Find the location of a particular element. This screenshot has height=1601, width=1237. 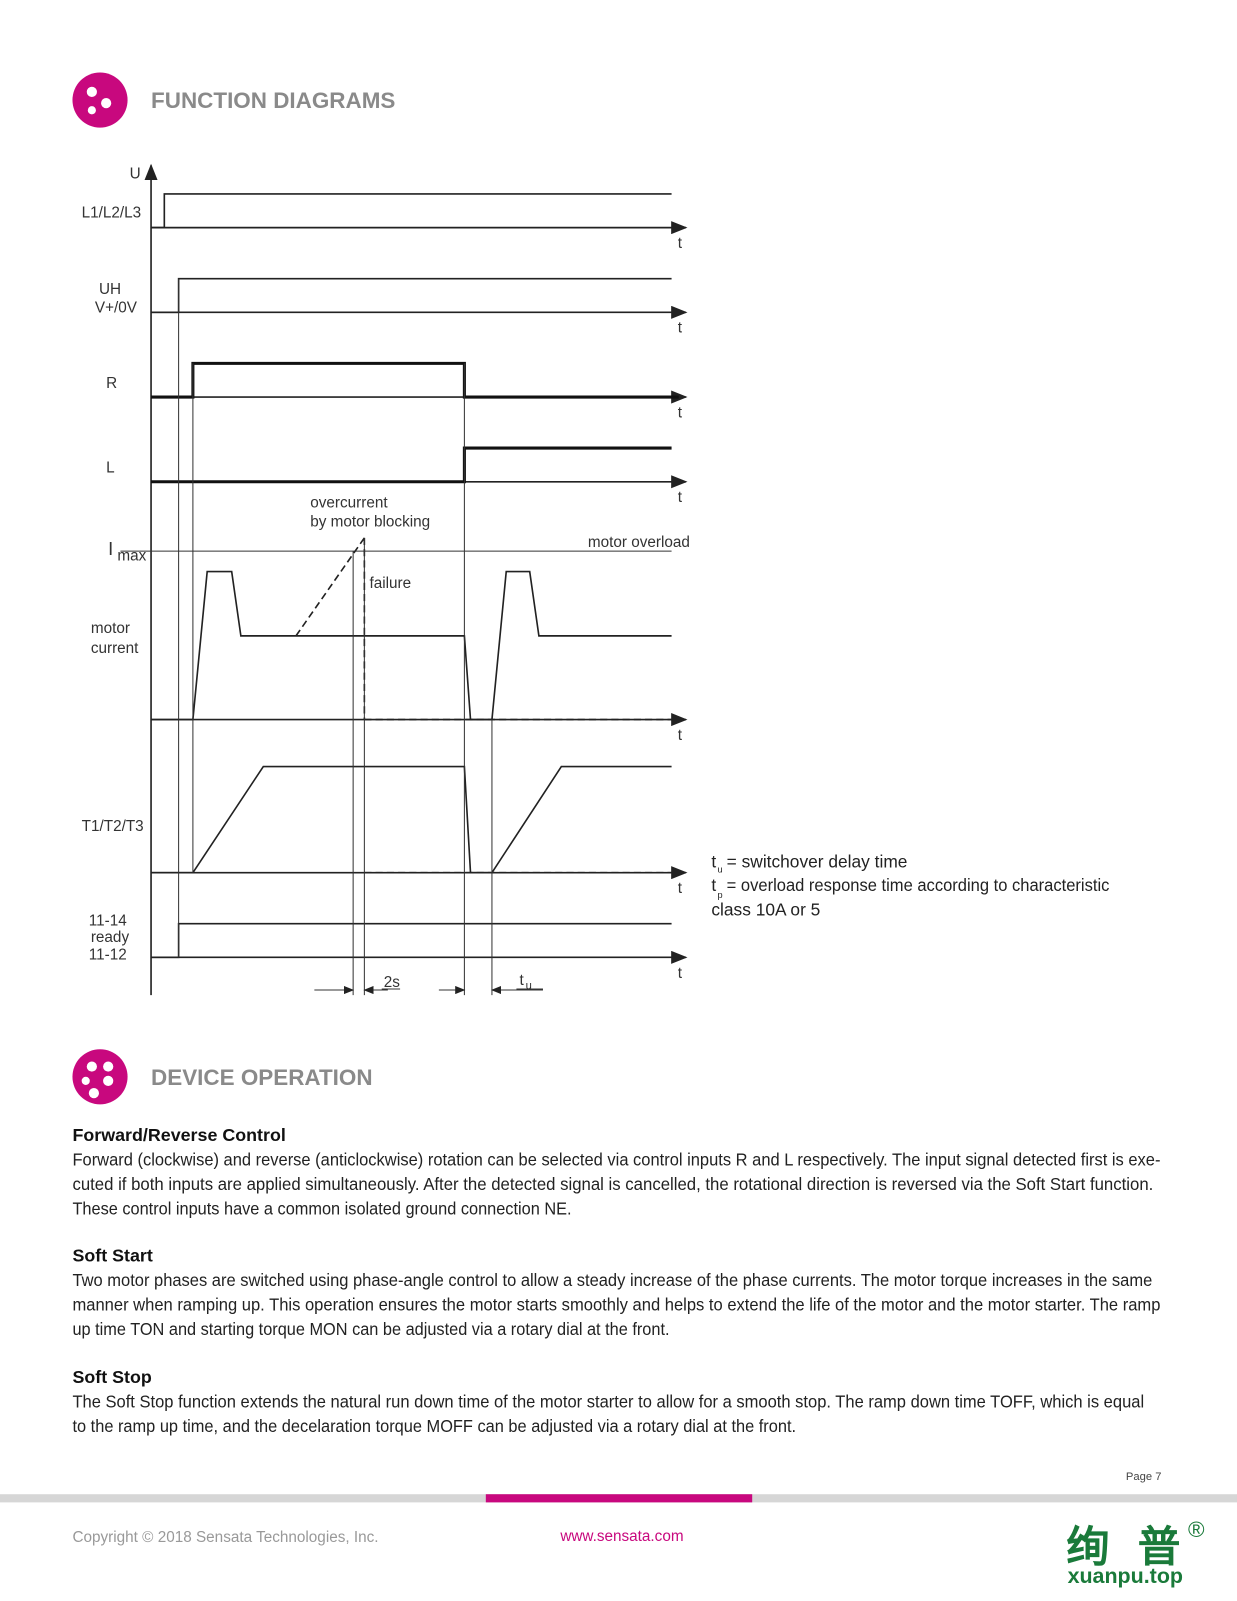

section-title: FUNCTION DIAGRAMS is located at coordinates (273, 100).